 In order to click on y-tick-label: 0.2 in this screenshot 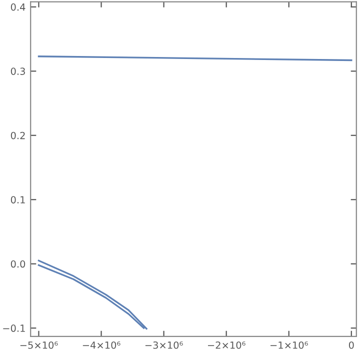, I will do `click(17, 136)`.